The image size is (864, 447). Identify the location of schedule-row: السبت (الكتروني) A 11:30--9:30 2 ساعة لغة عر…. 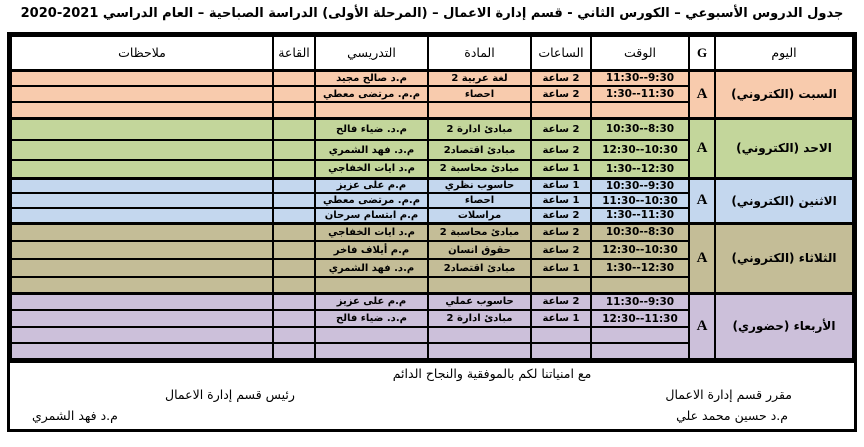
(432, 94).